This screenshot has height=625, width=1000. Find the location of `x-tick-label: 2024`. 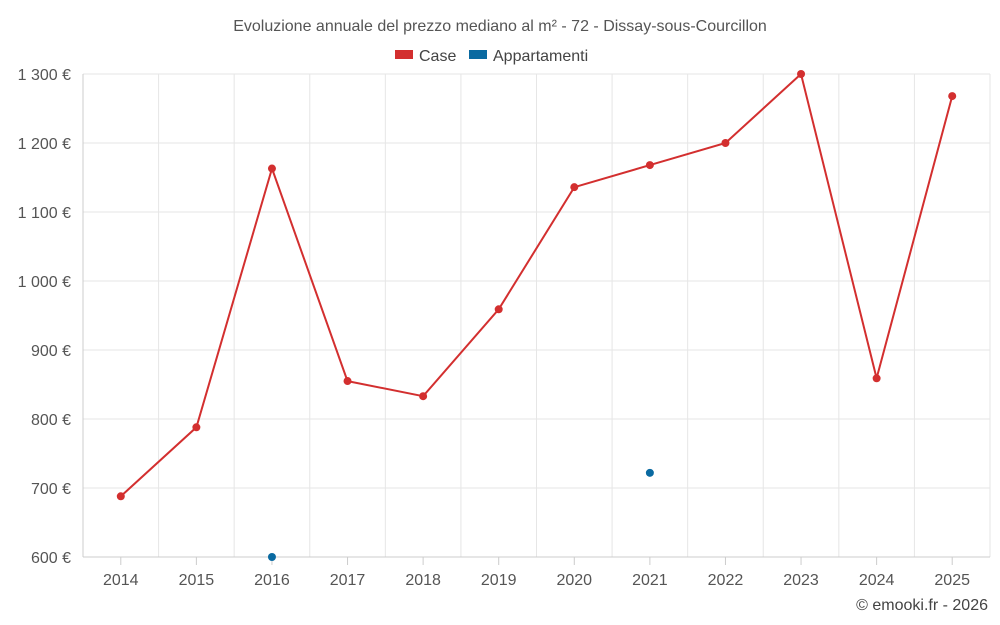

x-tick-label: 2024 is located at coordinates (877, 580).